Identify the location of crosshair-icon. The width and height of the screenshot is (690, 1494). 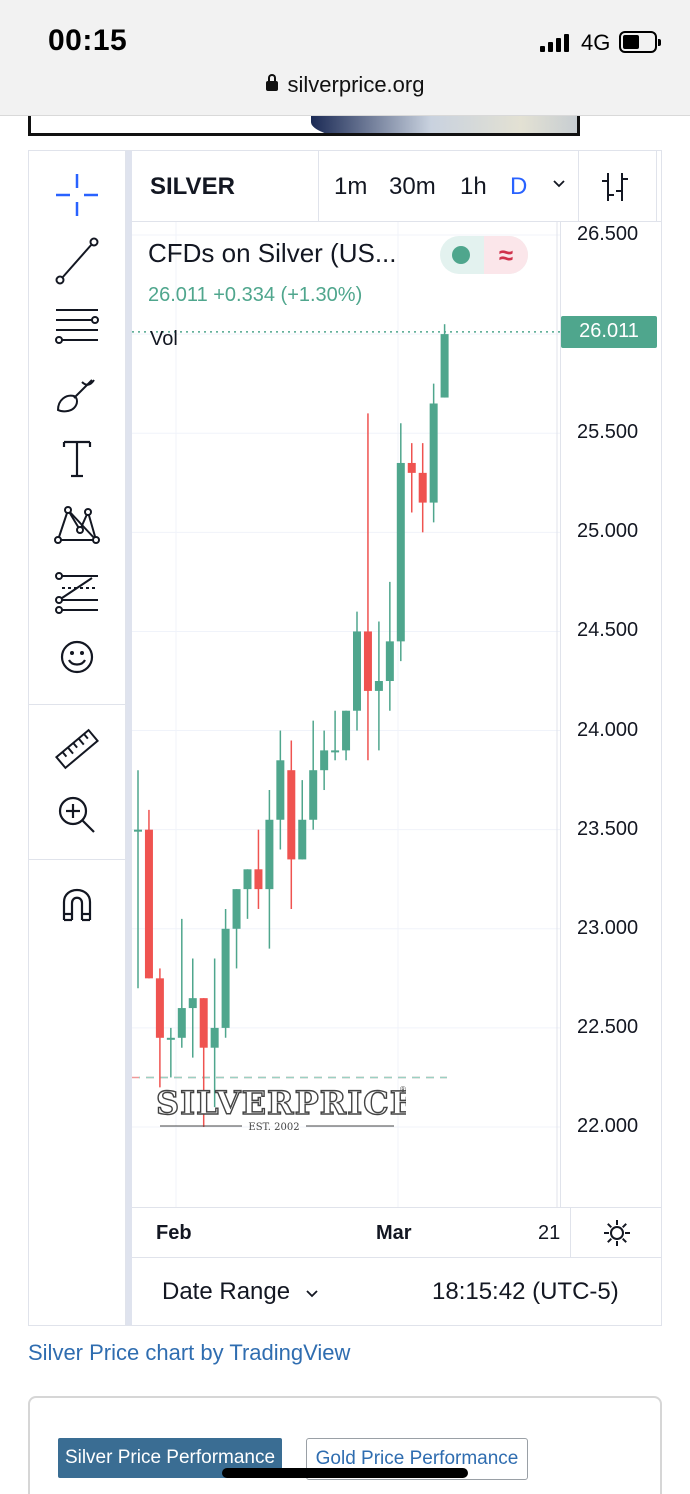
(77, 195).